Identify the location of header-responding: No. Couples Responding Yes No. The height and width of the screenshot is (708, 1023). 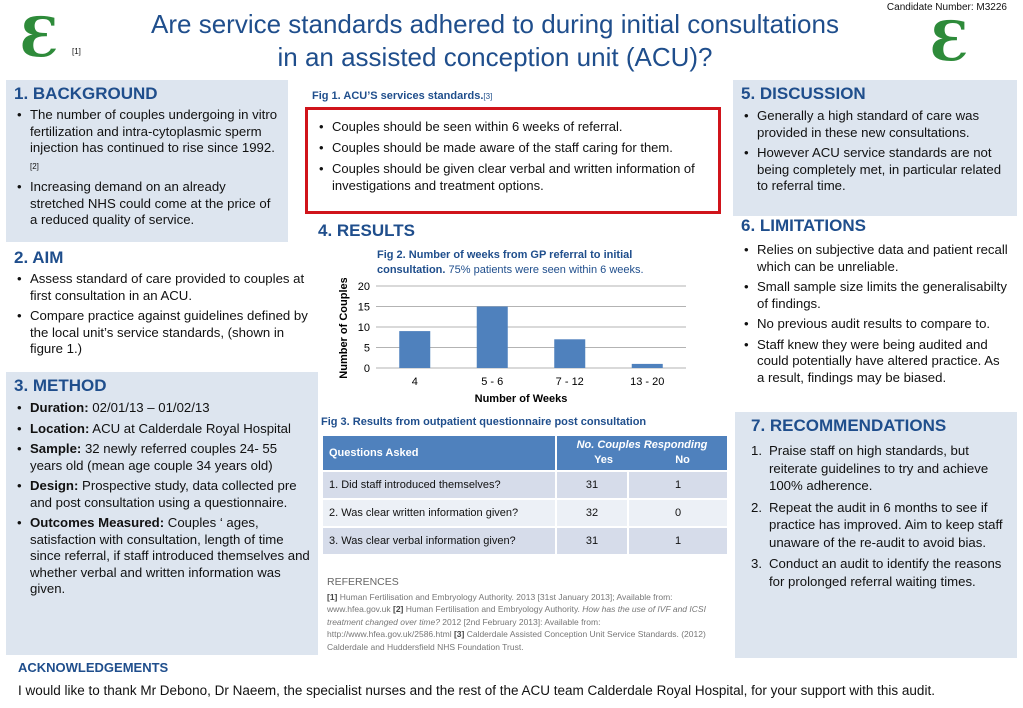
(642, 453).